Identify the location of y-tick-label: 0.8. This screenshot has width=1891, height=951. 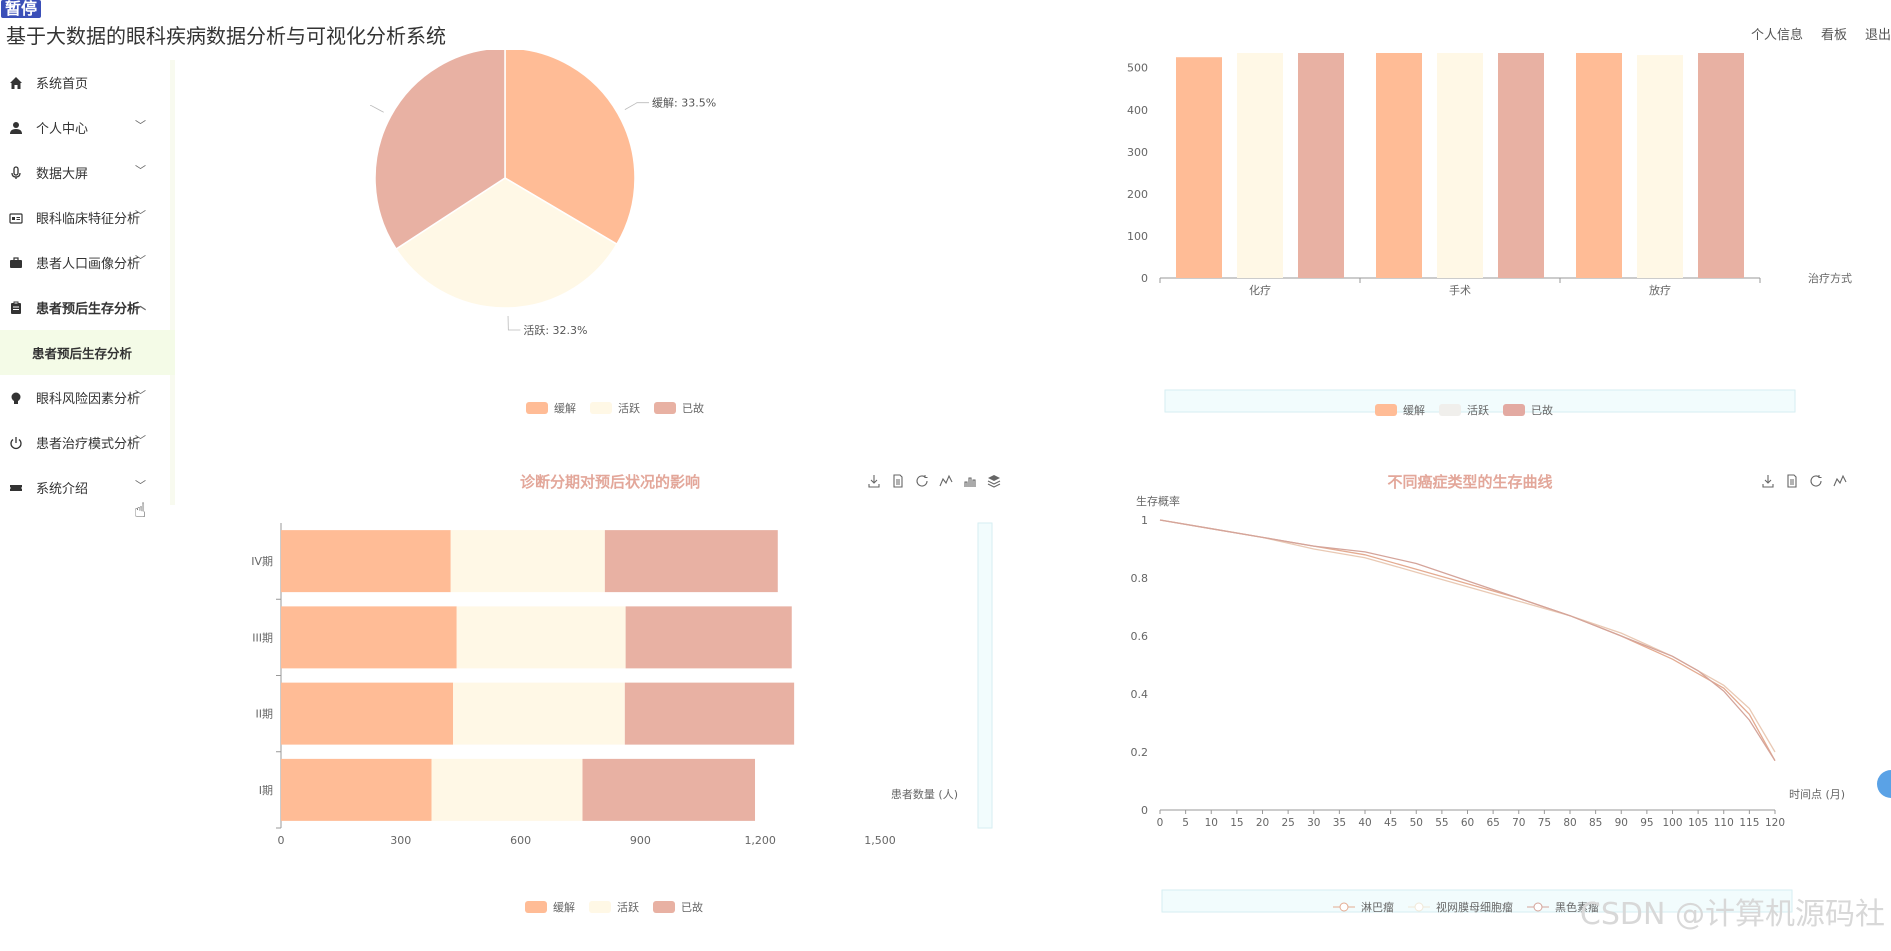
(1140, 578).